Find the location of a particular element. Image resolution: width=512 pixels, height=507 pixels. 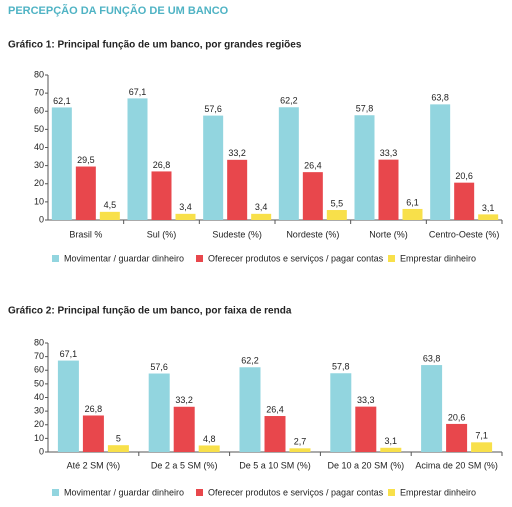

value-label: 5,5 is located at coordinates (337, 203).